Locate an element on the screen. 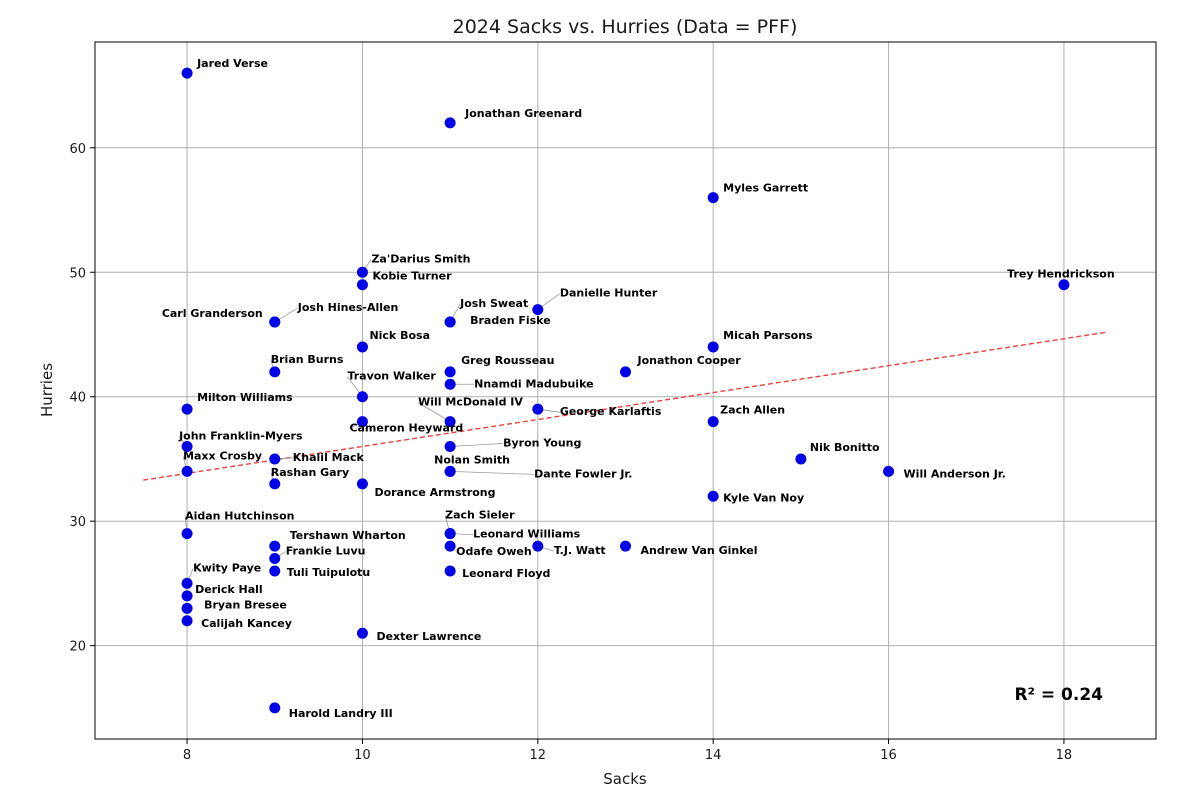 This screenshot has width=1200, height=805. point-label: Maxx Crosby is located at coordinates (222, 455).